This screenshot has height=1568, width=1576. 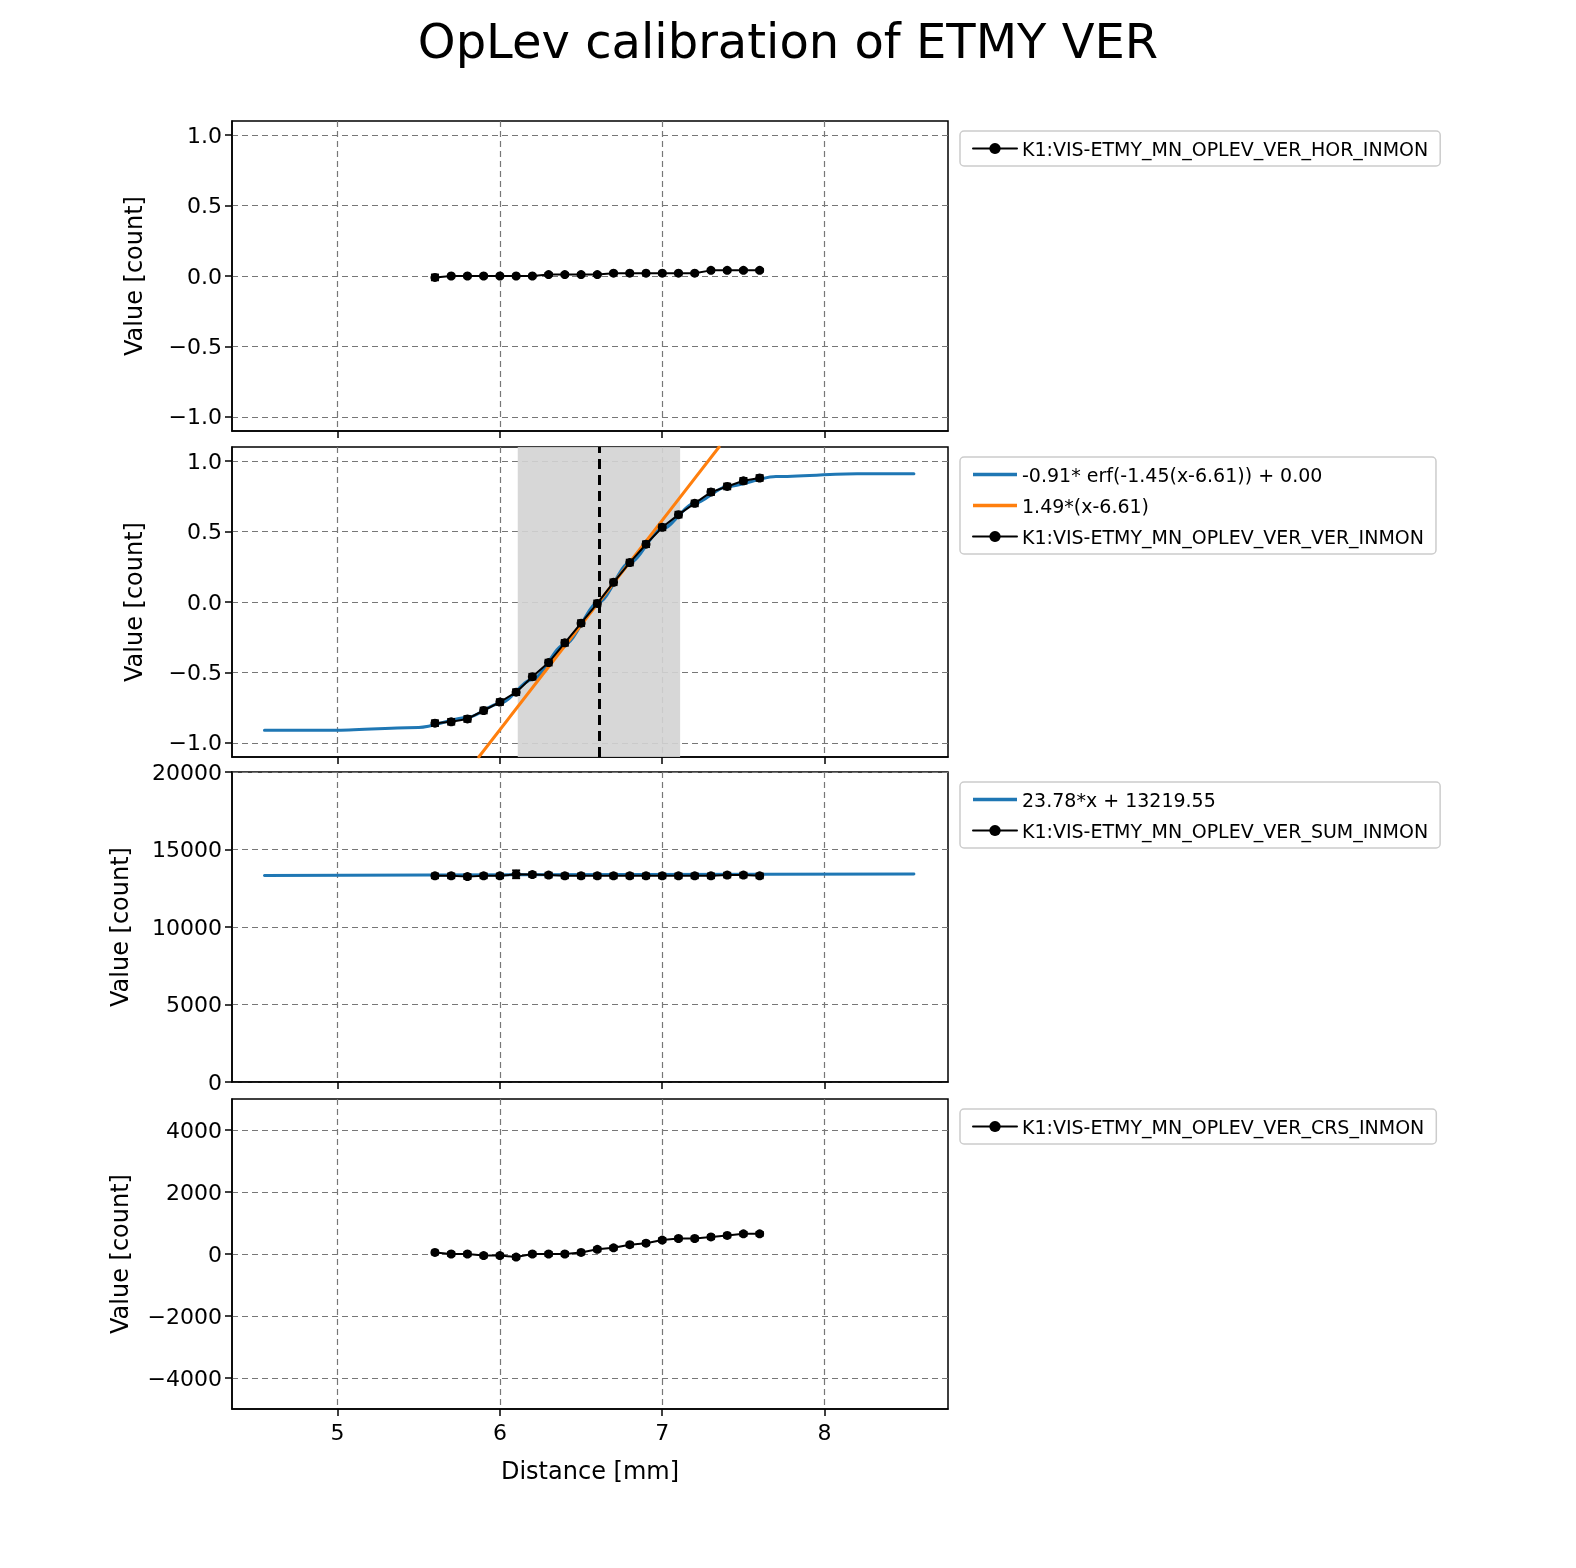 I want to click on legend-label: K1:VIS-ETMY_MN_OPLEV_VER_VER_INMON, so click(x=1223, y=537).